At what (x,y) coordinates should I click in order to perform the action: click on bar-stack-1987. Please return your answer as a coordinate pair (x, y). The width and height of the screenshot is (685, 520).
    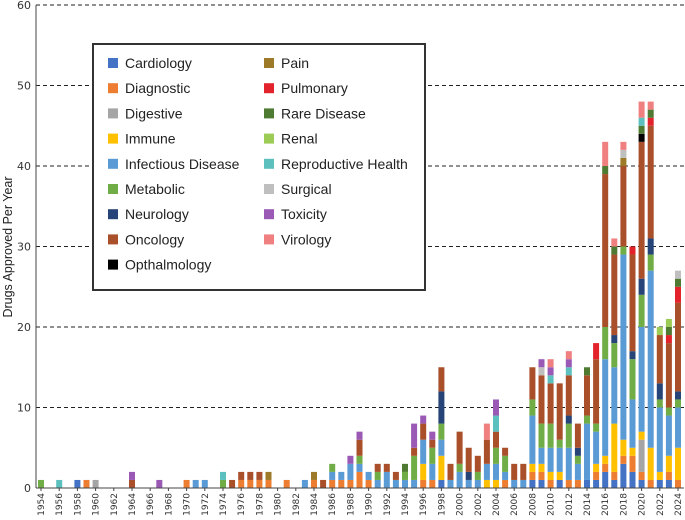
    Looking at the image, I should click on (341, 479).